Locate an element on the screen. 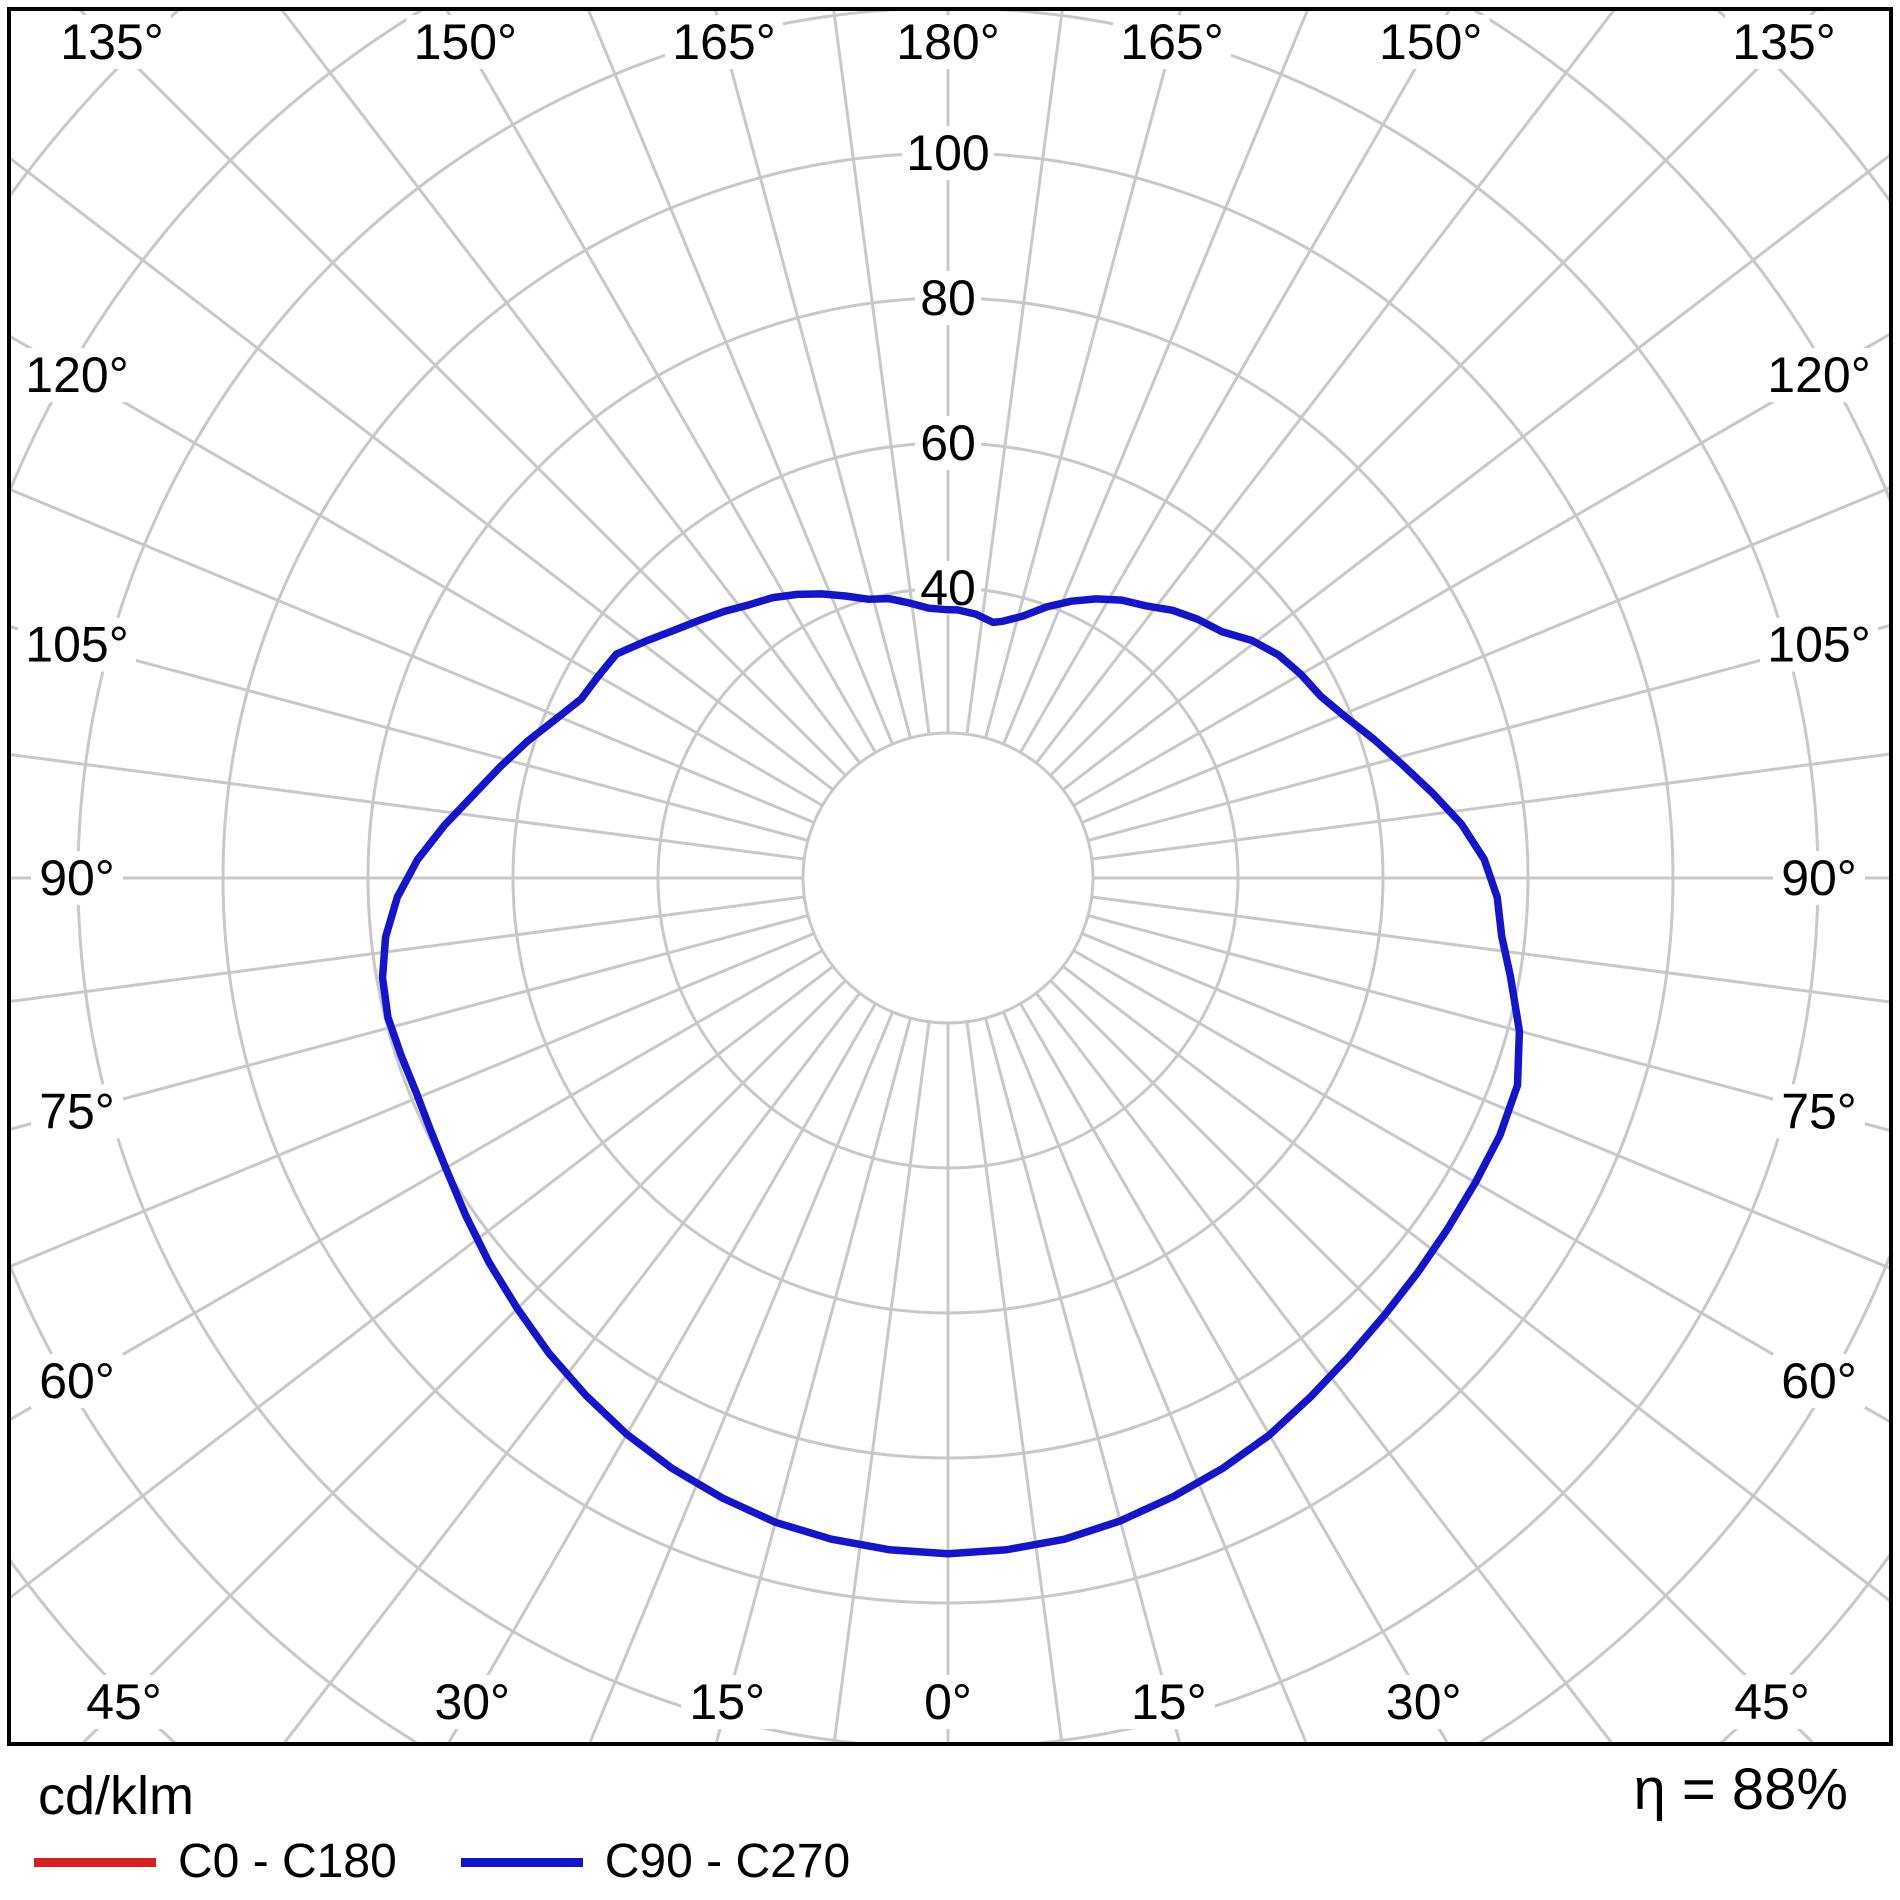 The height and width of the screenshot is (1900, 1900). radial-tick-label: 80 is located at coordinates (948, 298).